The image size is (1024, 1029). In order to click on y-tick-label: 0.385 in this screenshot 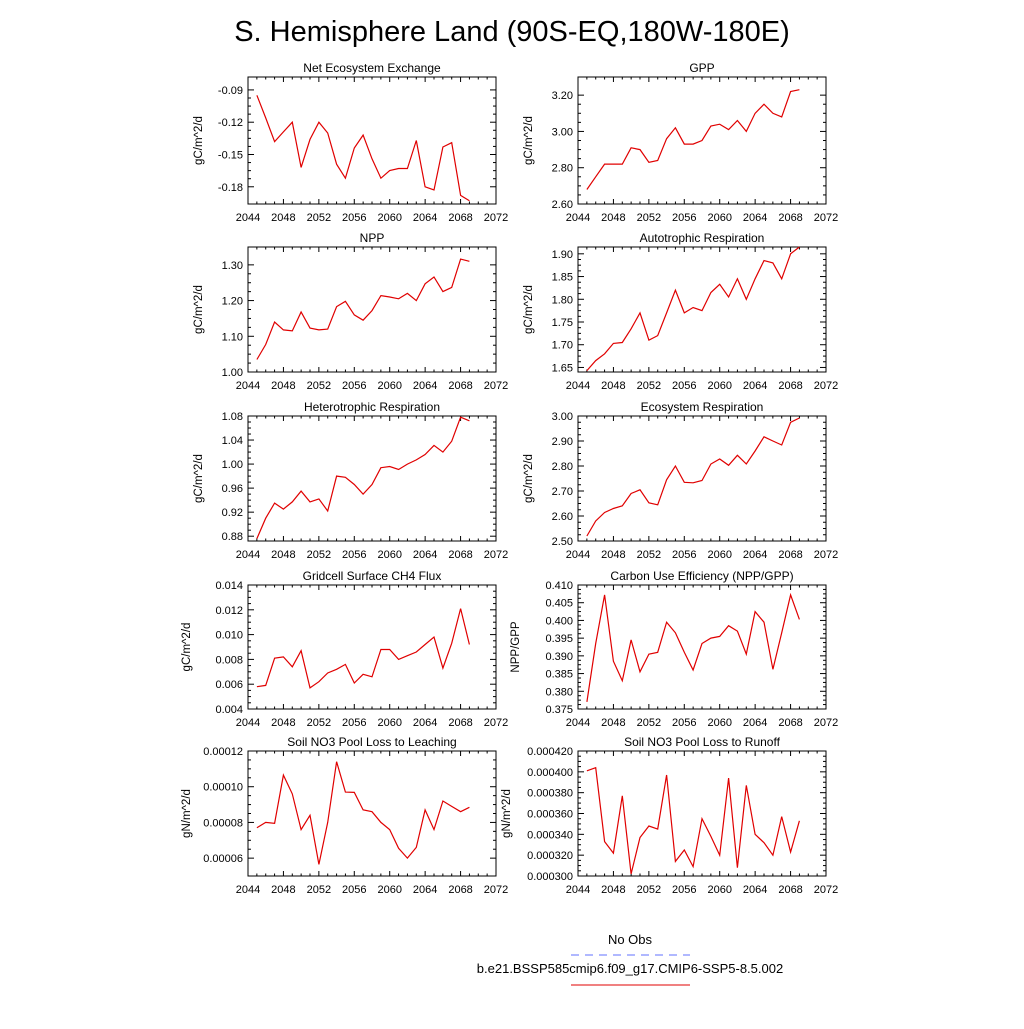, I will do `click(559, 675)`.